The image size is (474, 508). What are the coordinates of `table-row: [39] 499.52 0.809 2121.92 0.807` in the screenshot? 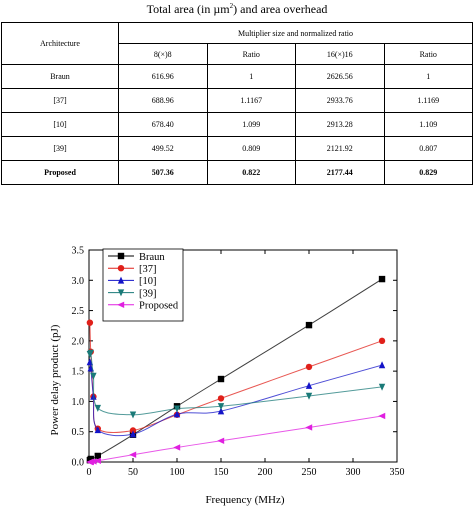 It's located at (237, 148).